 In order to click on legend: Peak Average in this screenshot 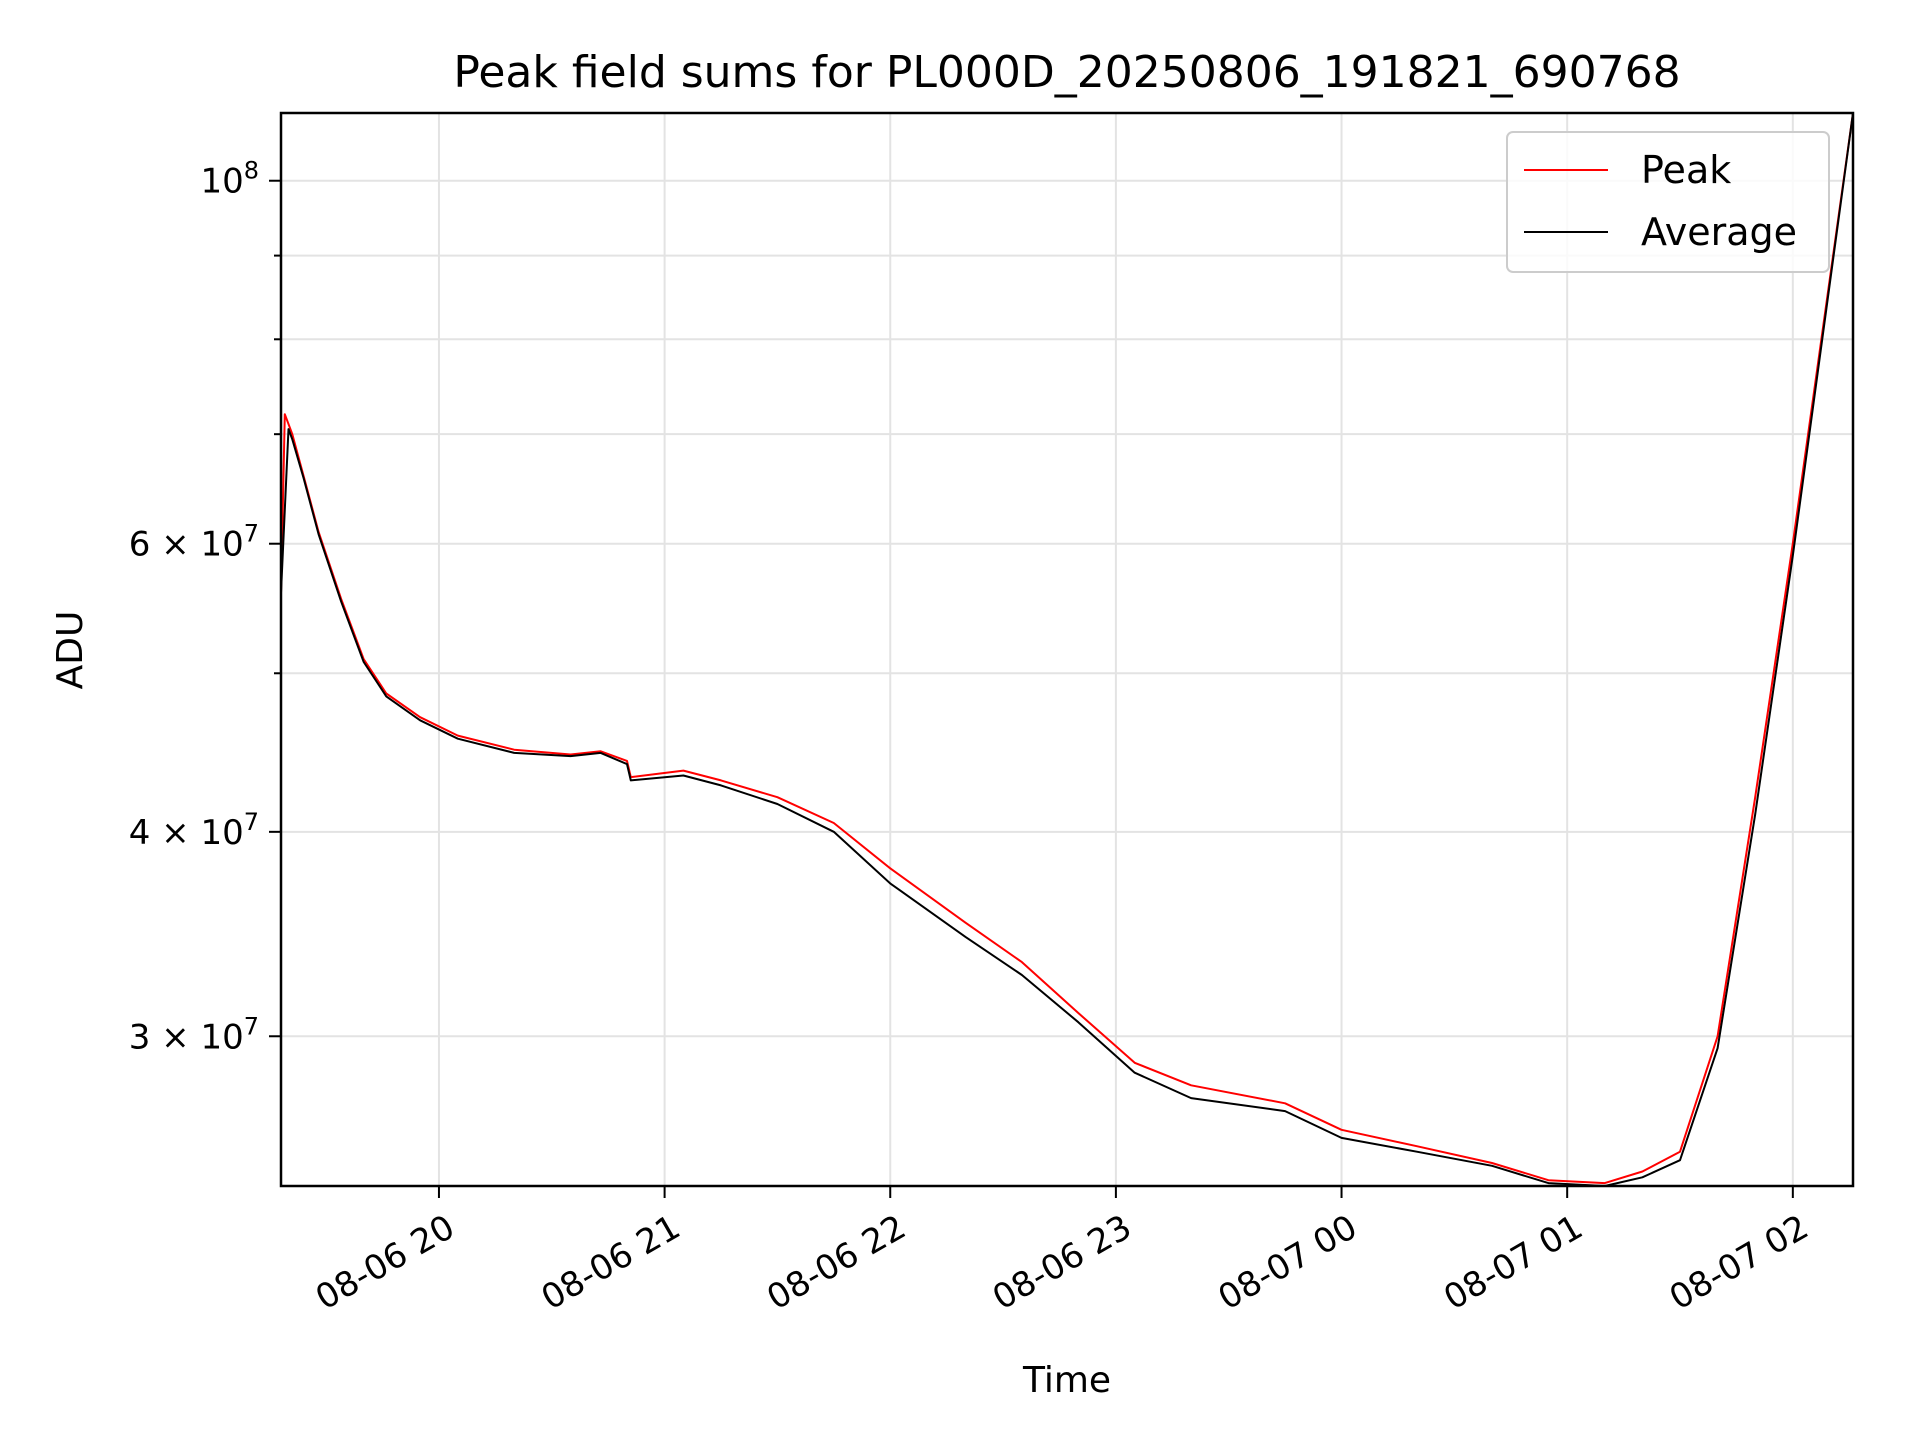, I will do `click(1668, 202)`.